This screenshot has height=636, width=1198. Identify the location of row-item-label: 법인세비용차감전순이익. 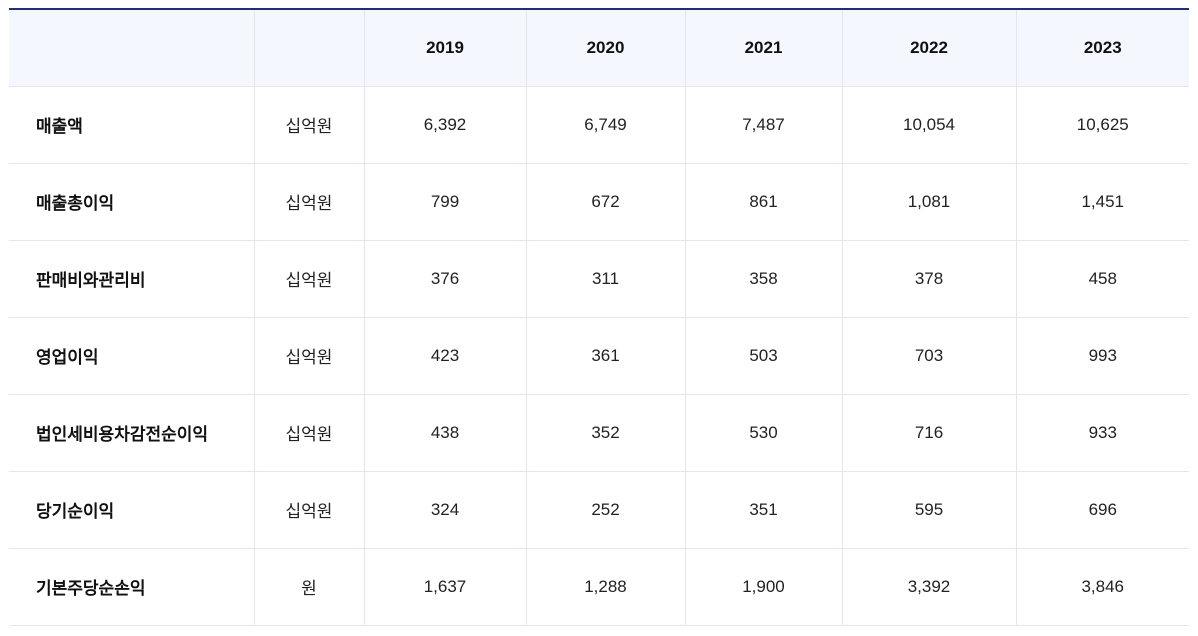
(131, 433).